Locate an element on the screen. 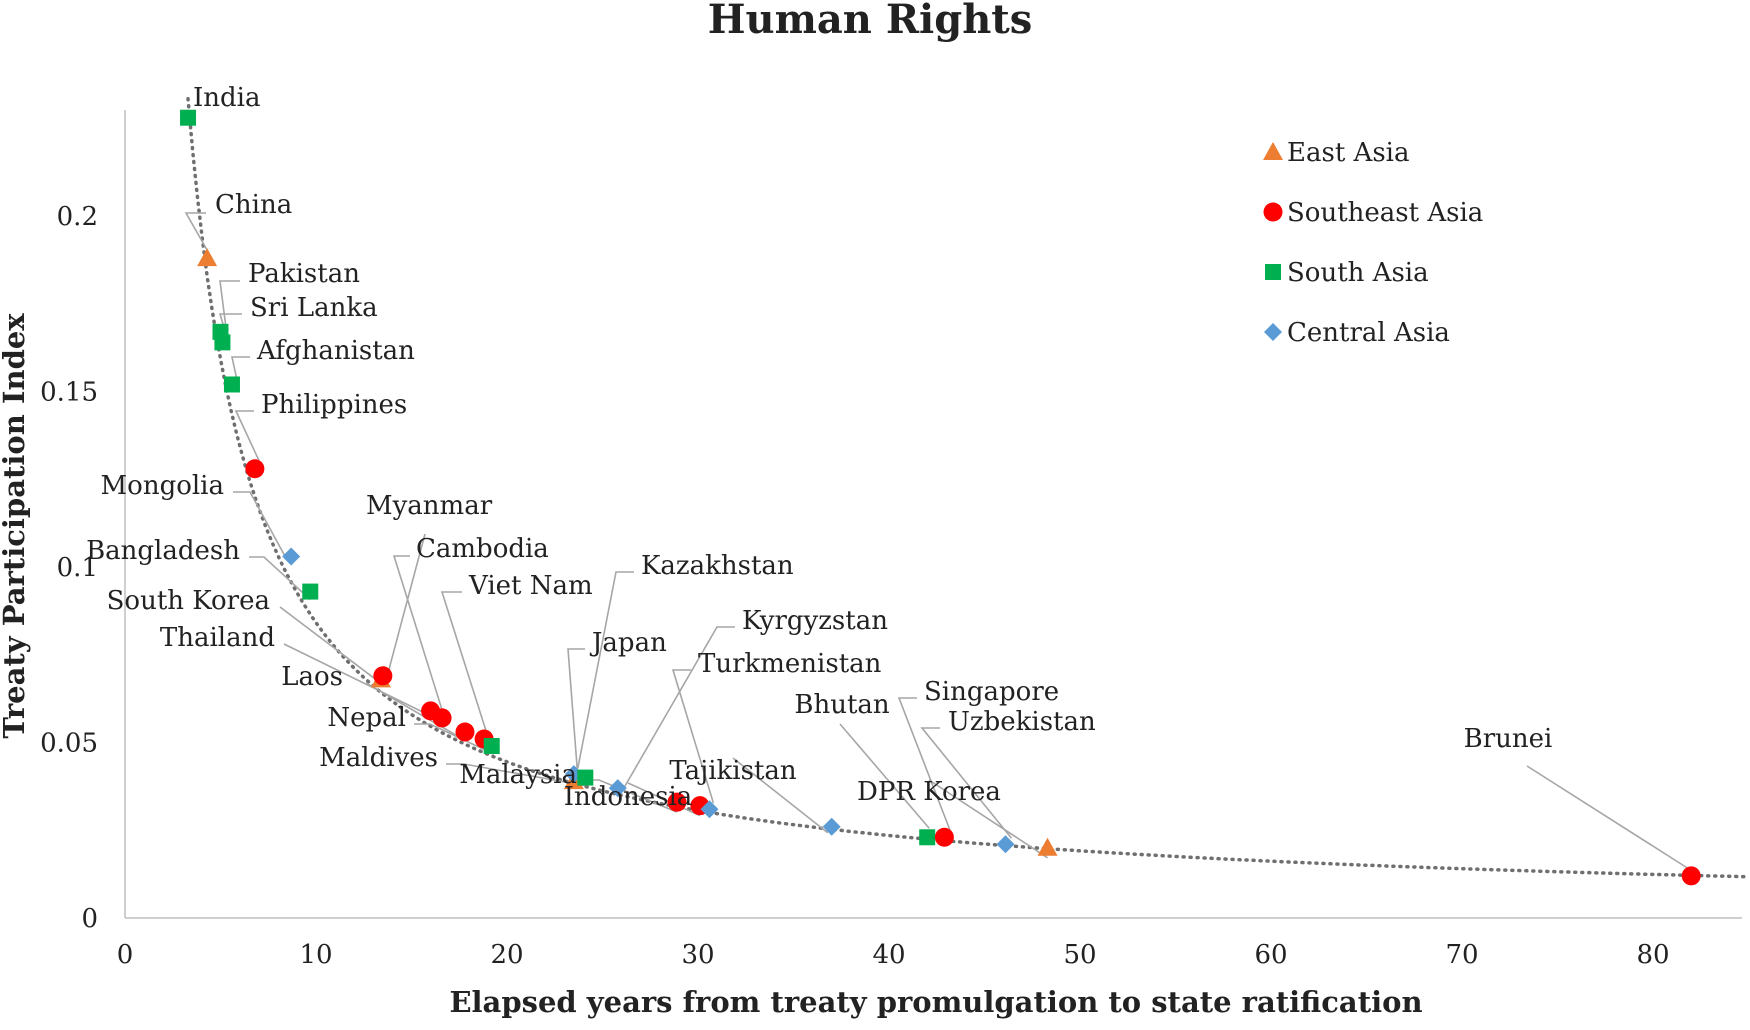 The height and width of the screenshot is (1030, 1750). leader-indonesia is located at coordinates (664, 799).